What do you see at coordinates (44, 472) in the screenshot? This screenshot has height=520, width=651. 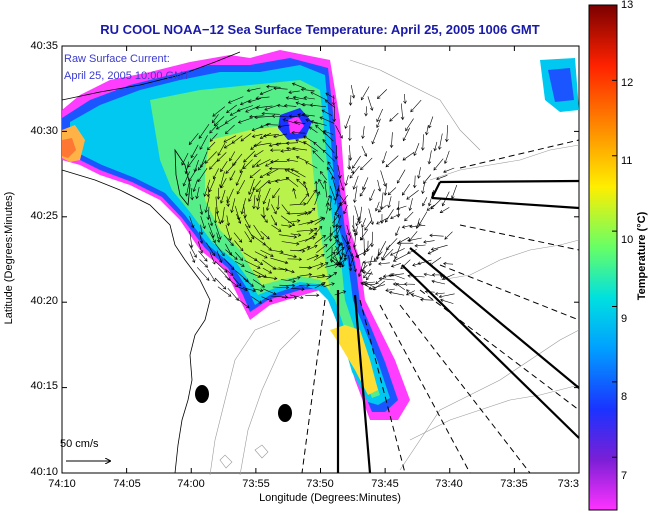 I see `y-tick-label: 40:10` at bounding box center [44, 472].